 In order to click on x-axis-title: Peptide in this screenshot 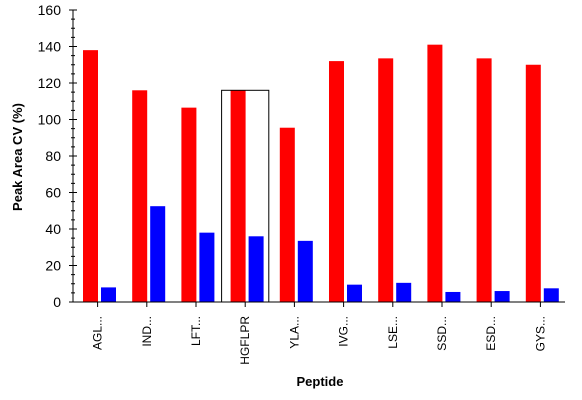, I will do `click(320, 381)`.